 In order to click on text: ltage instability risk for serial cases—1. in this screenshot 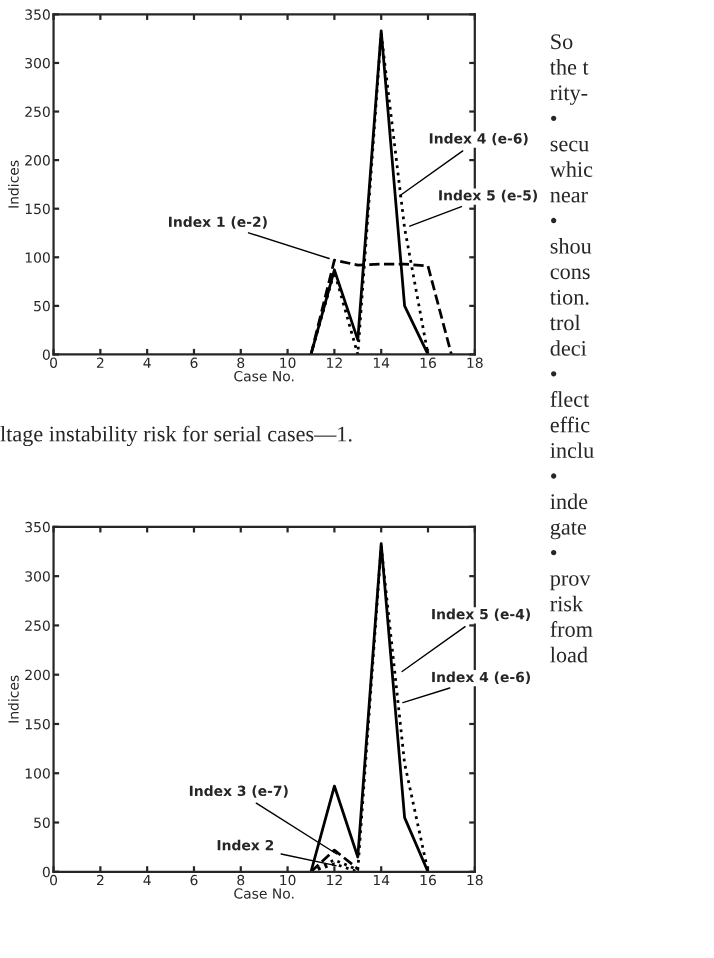, I will do `click(176, 436)`.